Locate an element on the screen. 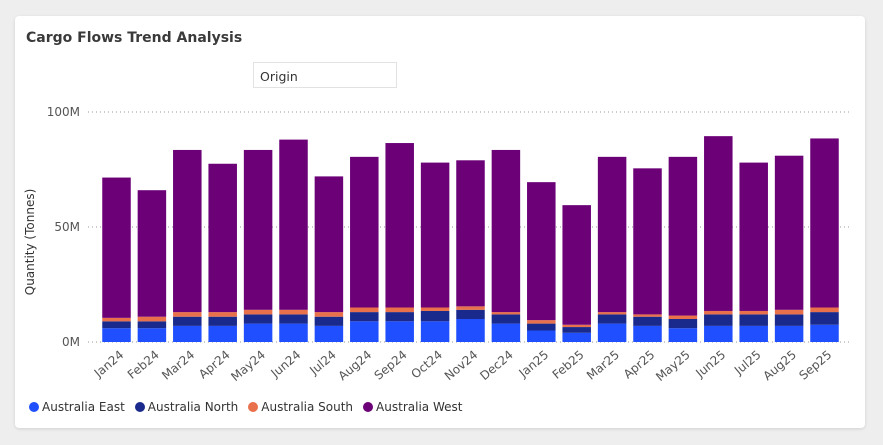  x-tick-label: Feb25 is located at coordinates (568, 365).